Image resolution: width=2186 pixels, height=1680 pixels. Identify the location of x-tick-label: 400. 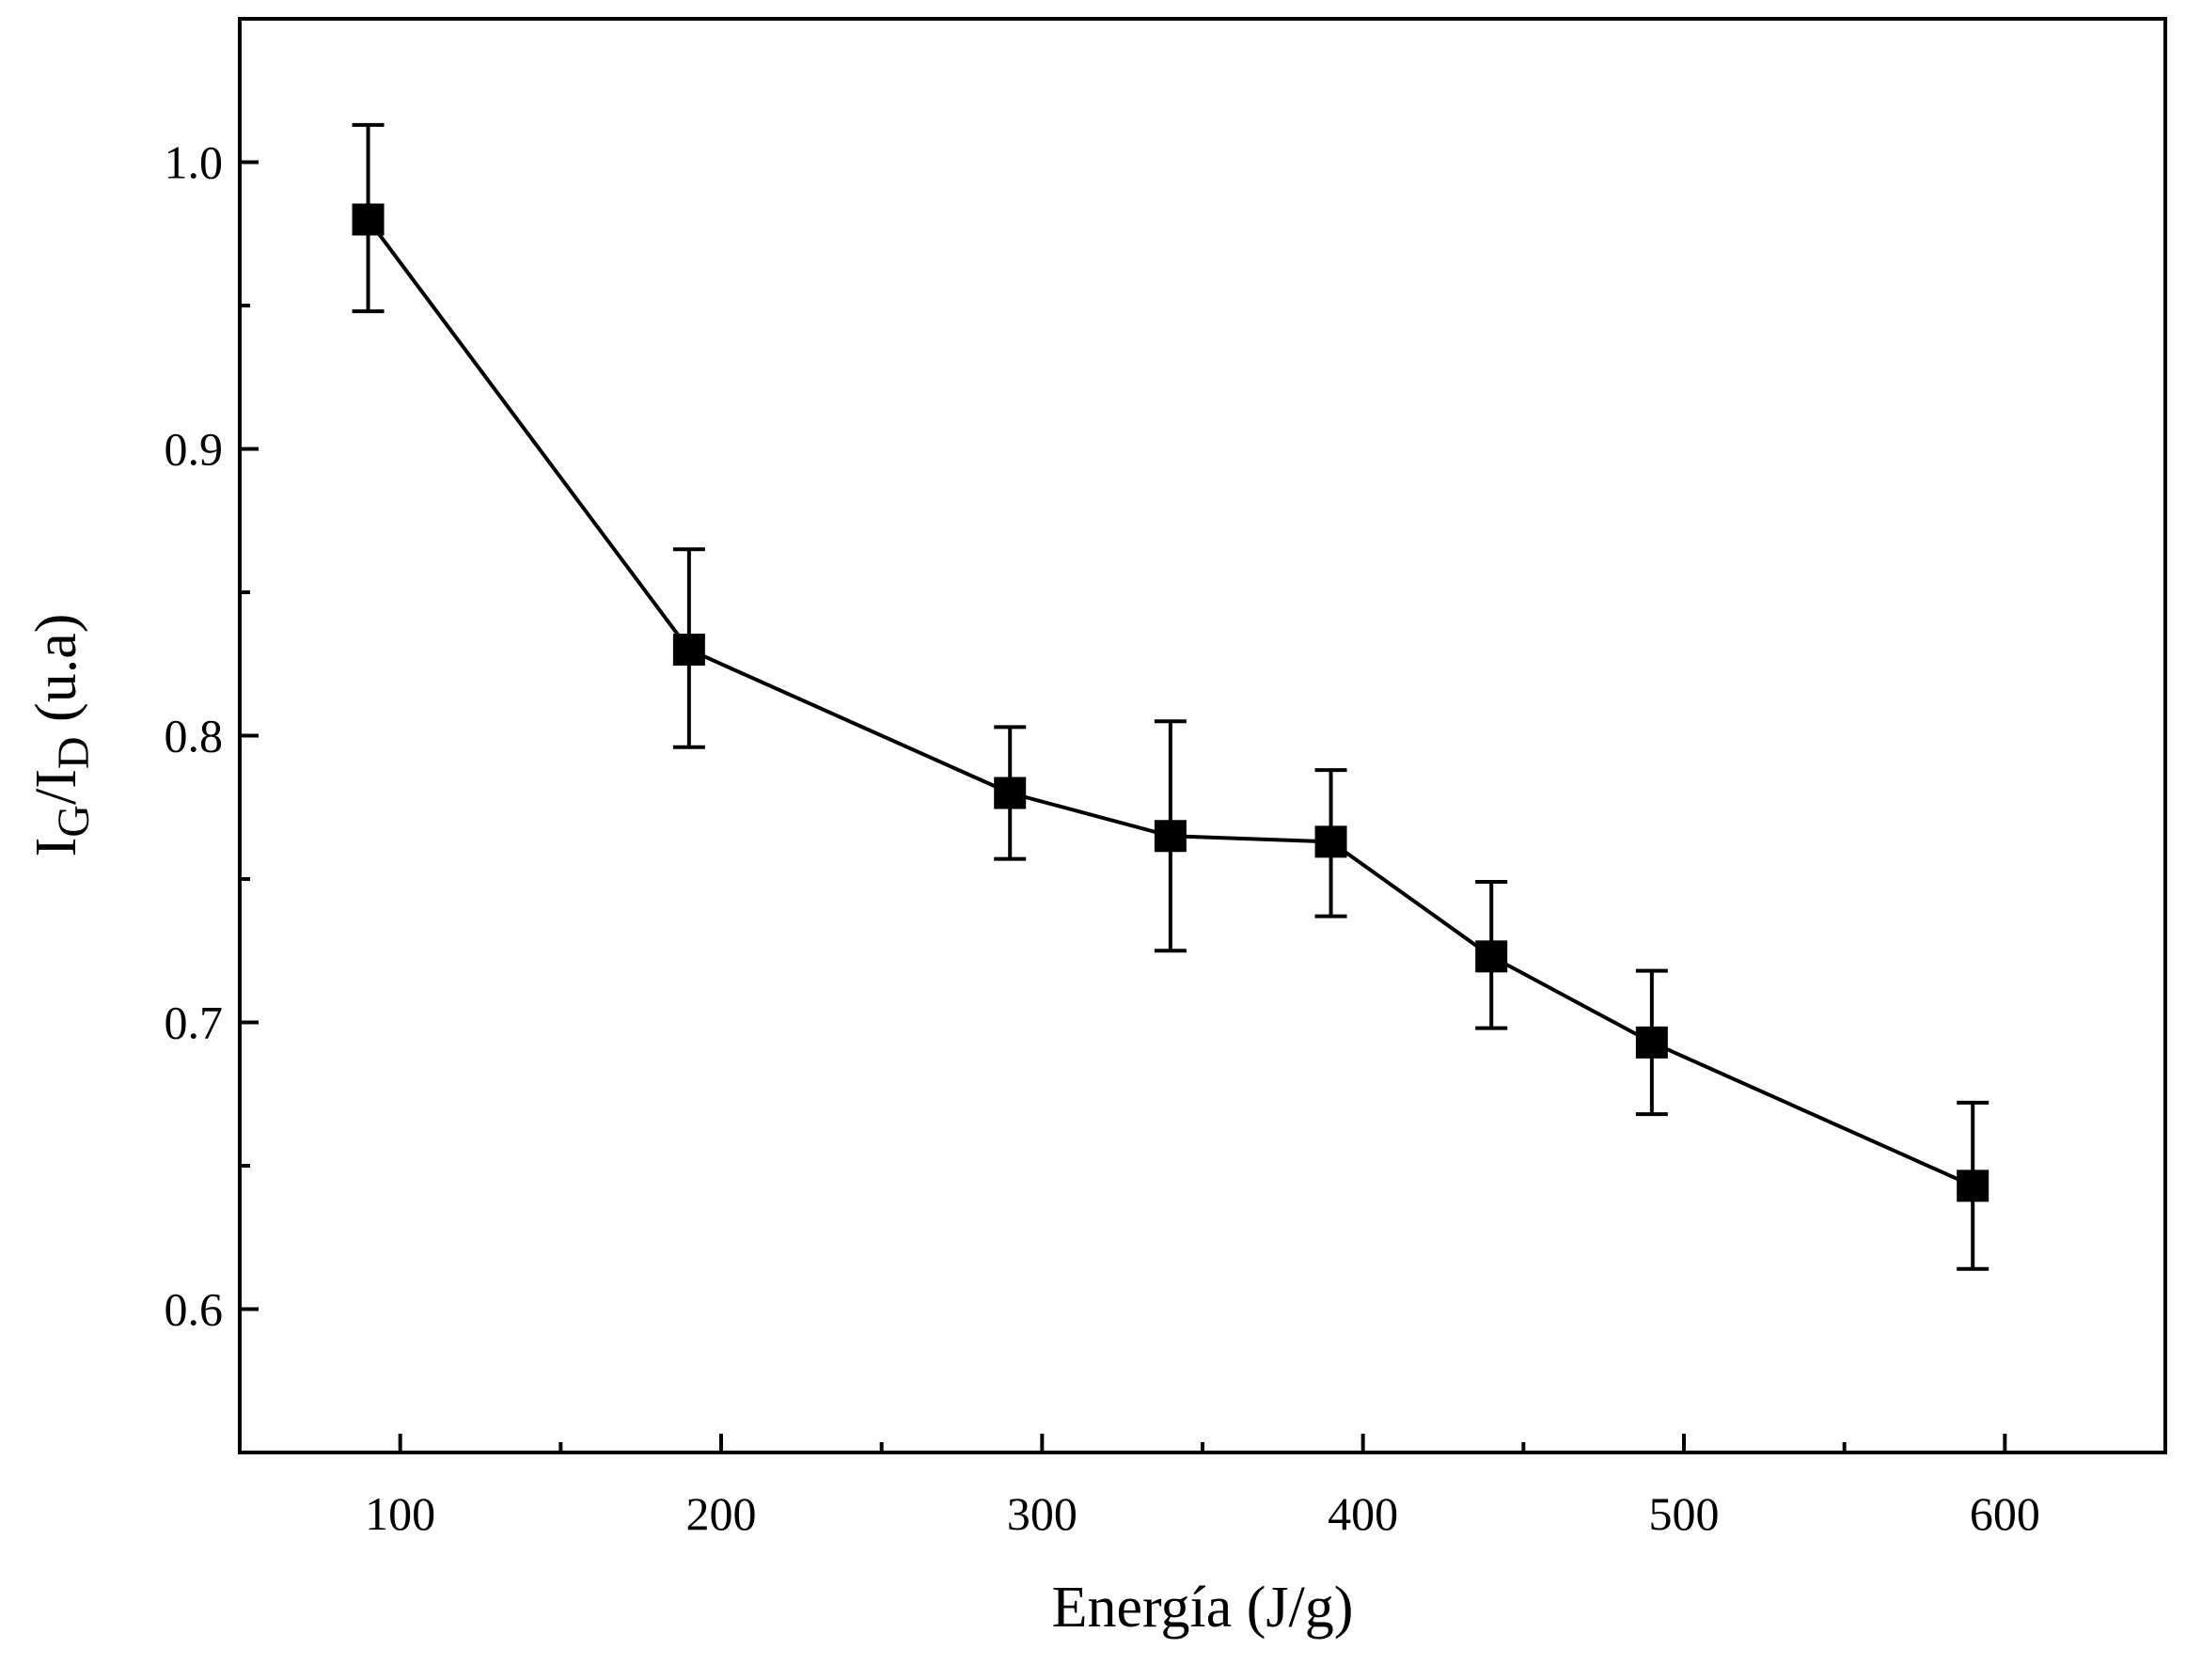
(1363, 1513).